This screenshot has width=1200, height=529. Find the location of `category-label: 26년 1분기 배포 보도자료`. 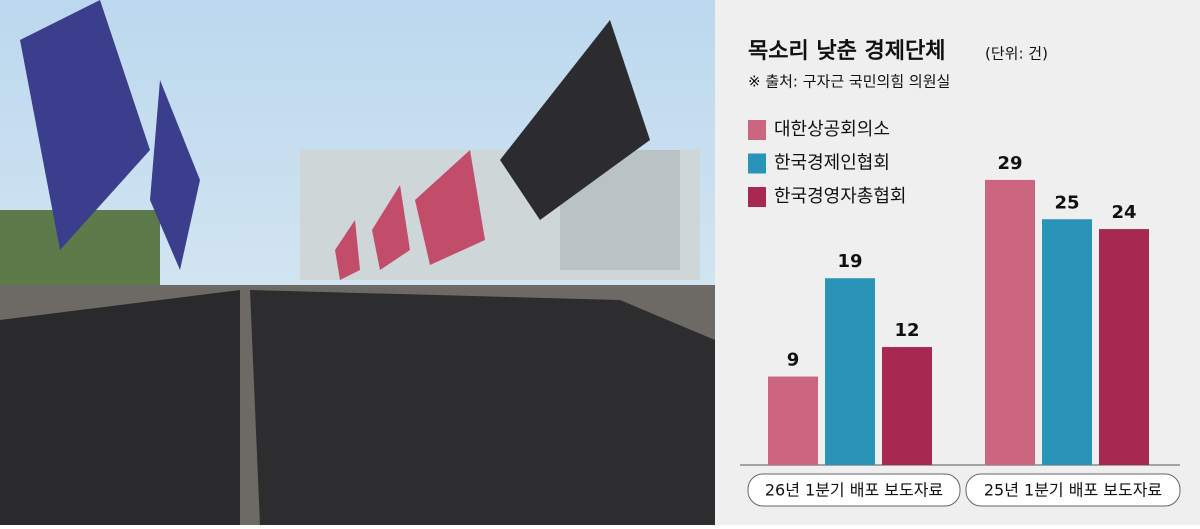

category-label: 26년 1분기 배포 보도자료 is located at coordinates (854, 490).